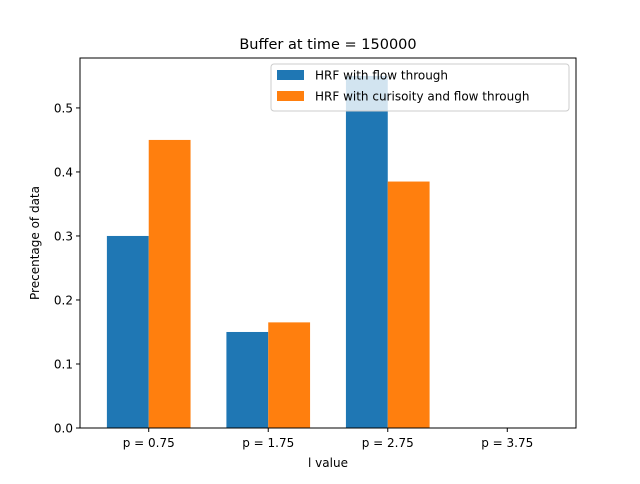  I want to click on x-tick-label: p = 1.75, so click(268, 443).